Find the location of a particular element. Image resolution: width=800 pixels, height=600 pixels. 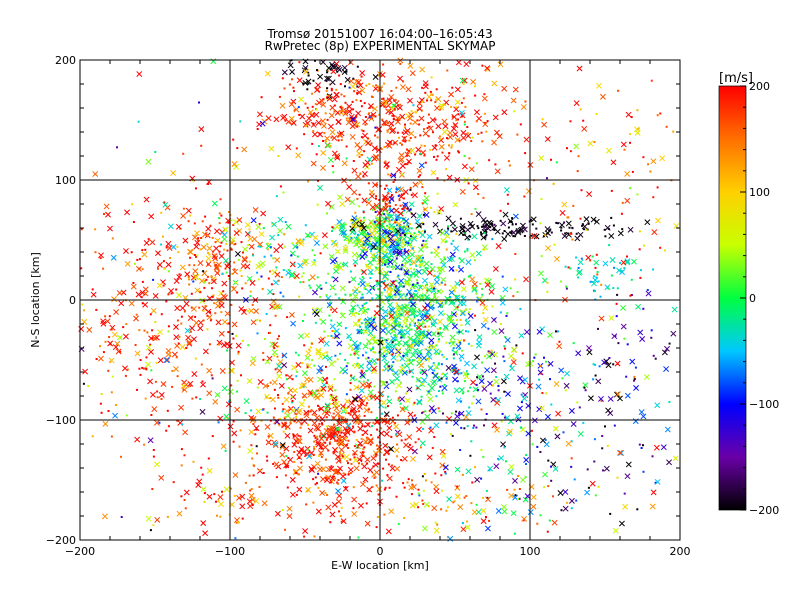

colorbar-tick-label: 0 is located at coordinates (752, 298).